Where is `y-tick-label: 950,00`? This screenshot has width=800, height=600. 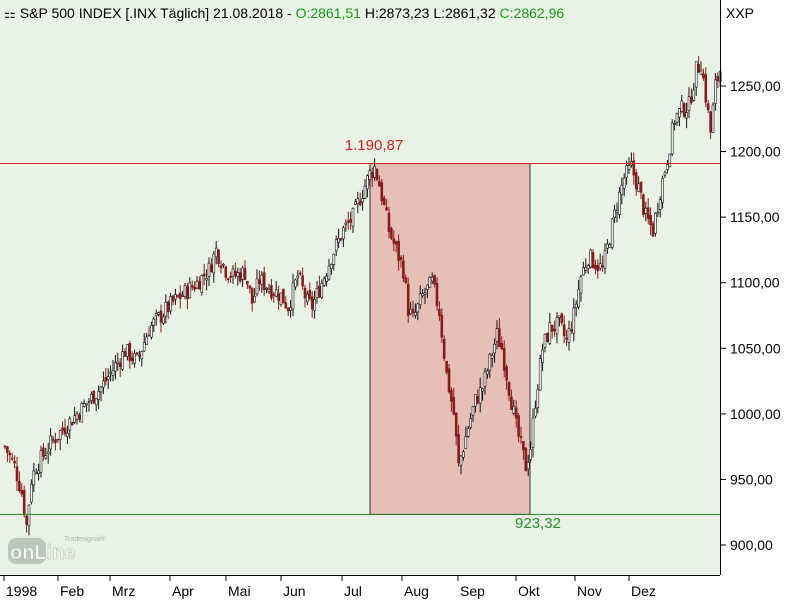 y-tick-label: 950,00 is located at coordinates (751, 479).